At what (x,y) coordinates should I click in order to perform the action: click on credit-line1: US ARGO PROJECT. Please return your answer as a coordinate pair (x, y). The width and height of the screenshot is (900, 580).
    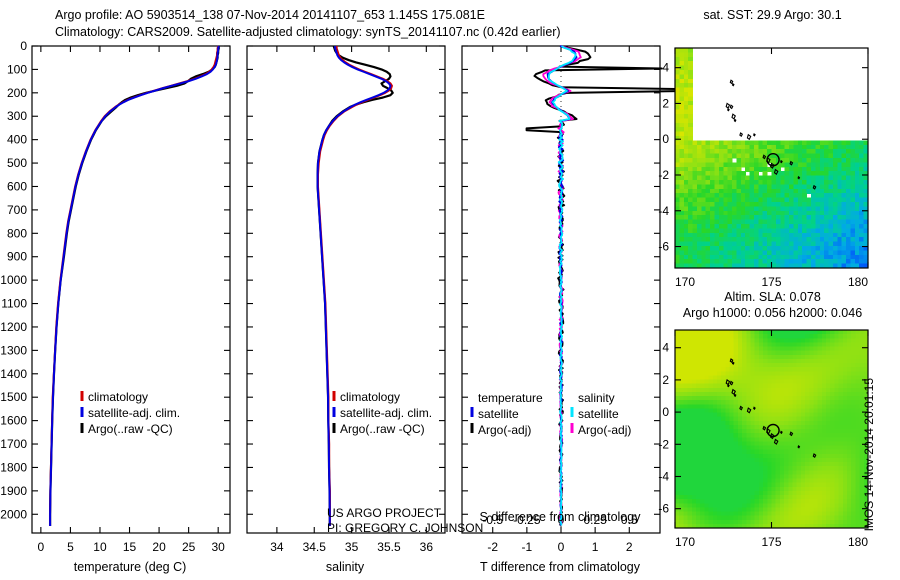
    Looking at the image, I should click on (384, 513).